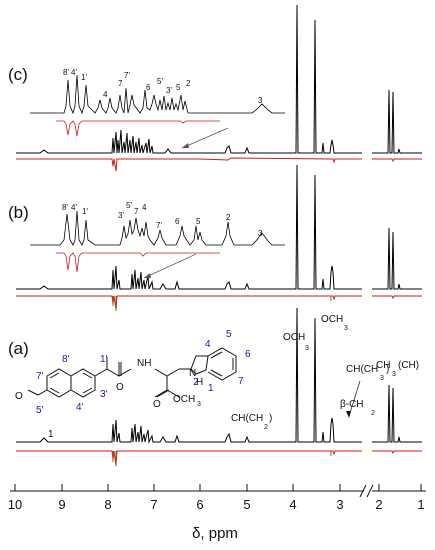 The height and width of the screenshot is (550, 435). I want to click on x-tick-label: 9, so click(61, 504).